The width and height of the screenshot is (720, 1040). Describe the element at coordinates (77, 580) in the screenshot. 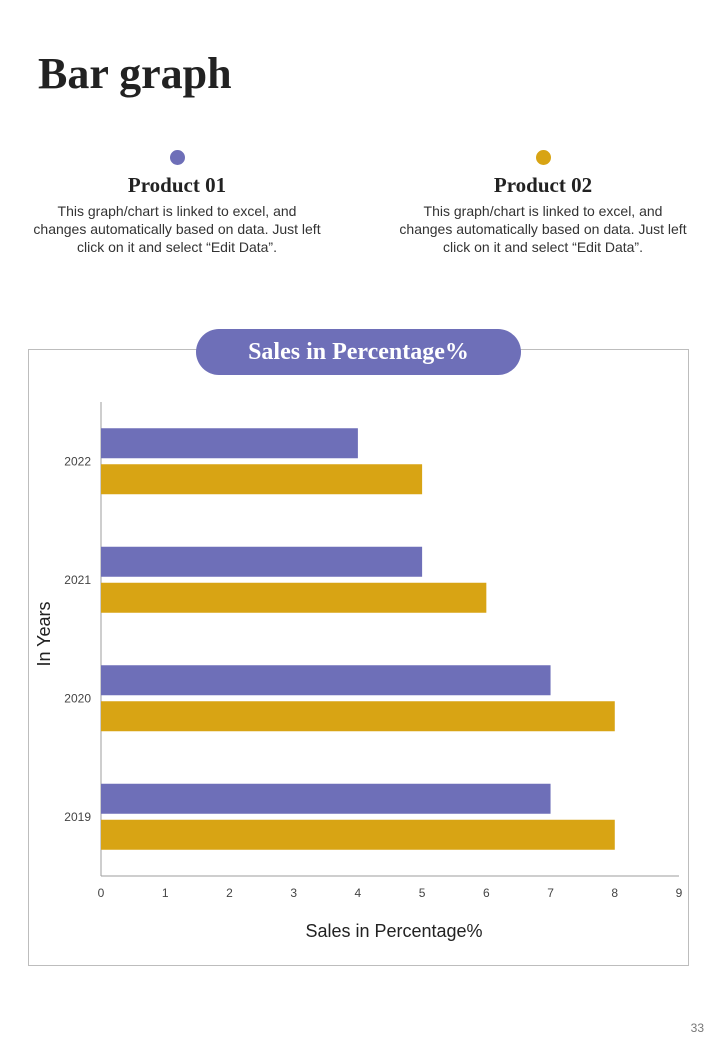

I see `y-tick-label: 2021` at that location.